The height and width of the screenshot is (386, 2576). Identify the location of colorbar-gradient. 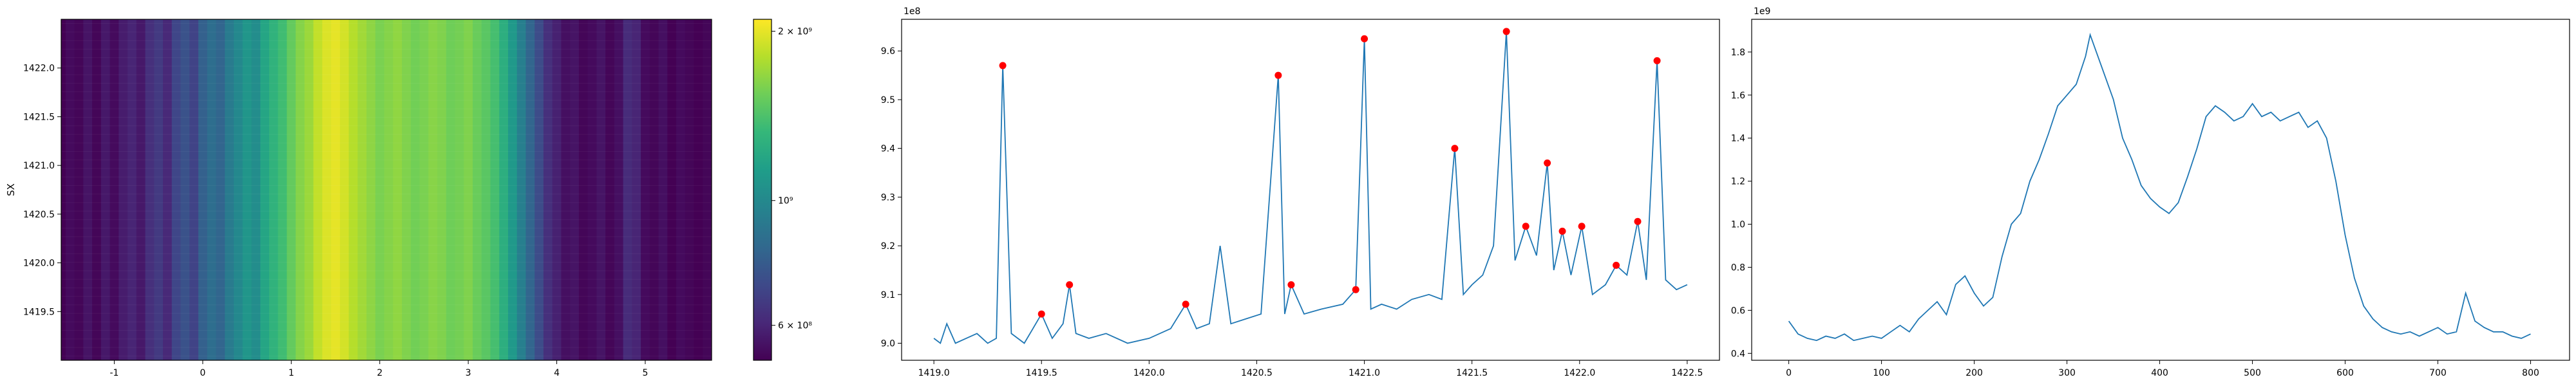
(762, 189).